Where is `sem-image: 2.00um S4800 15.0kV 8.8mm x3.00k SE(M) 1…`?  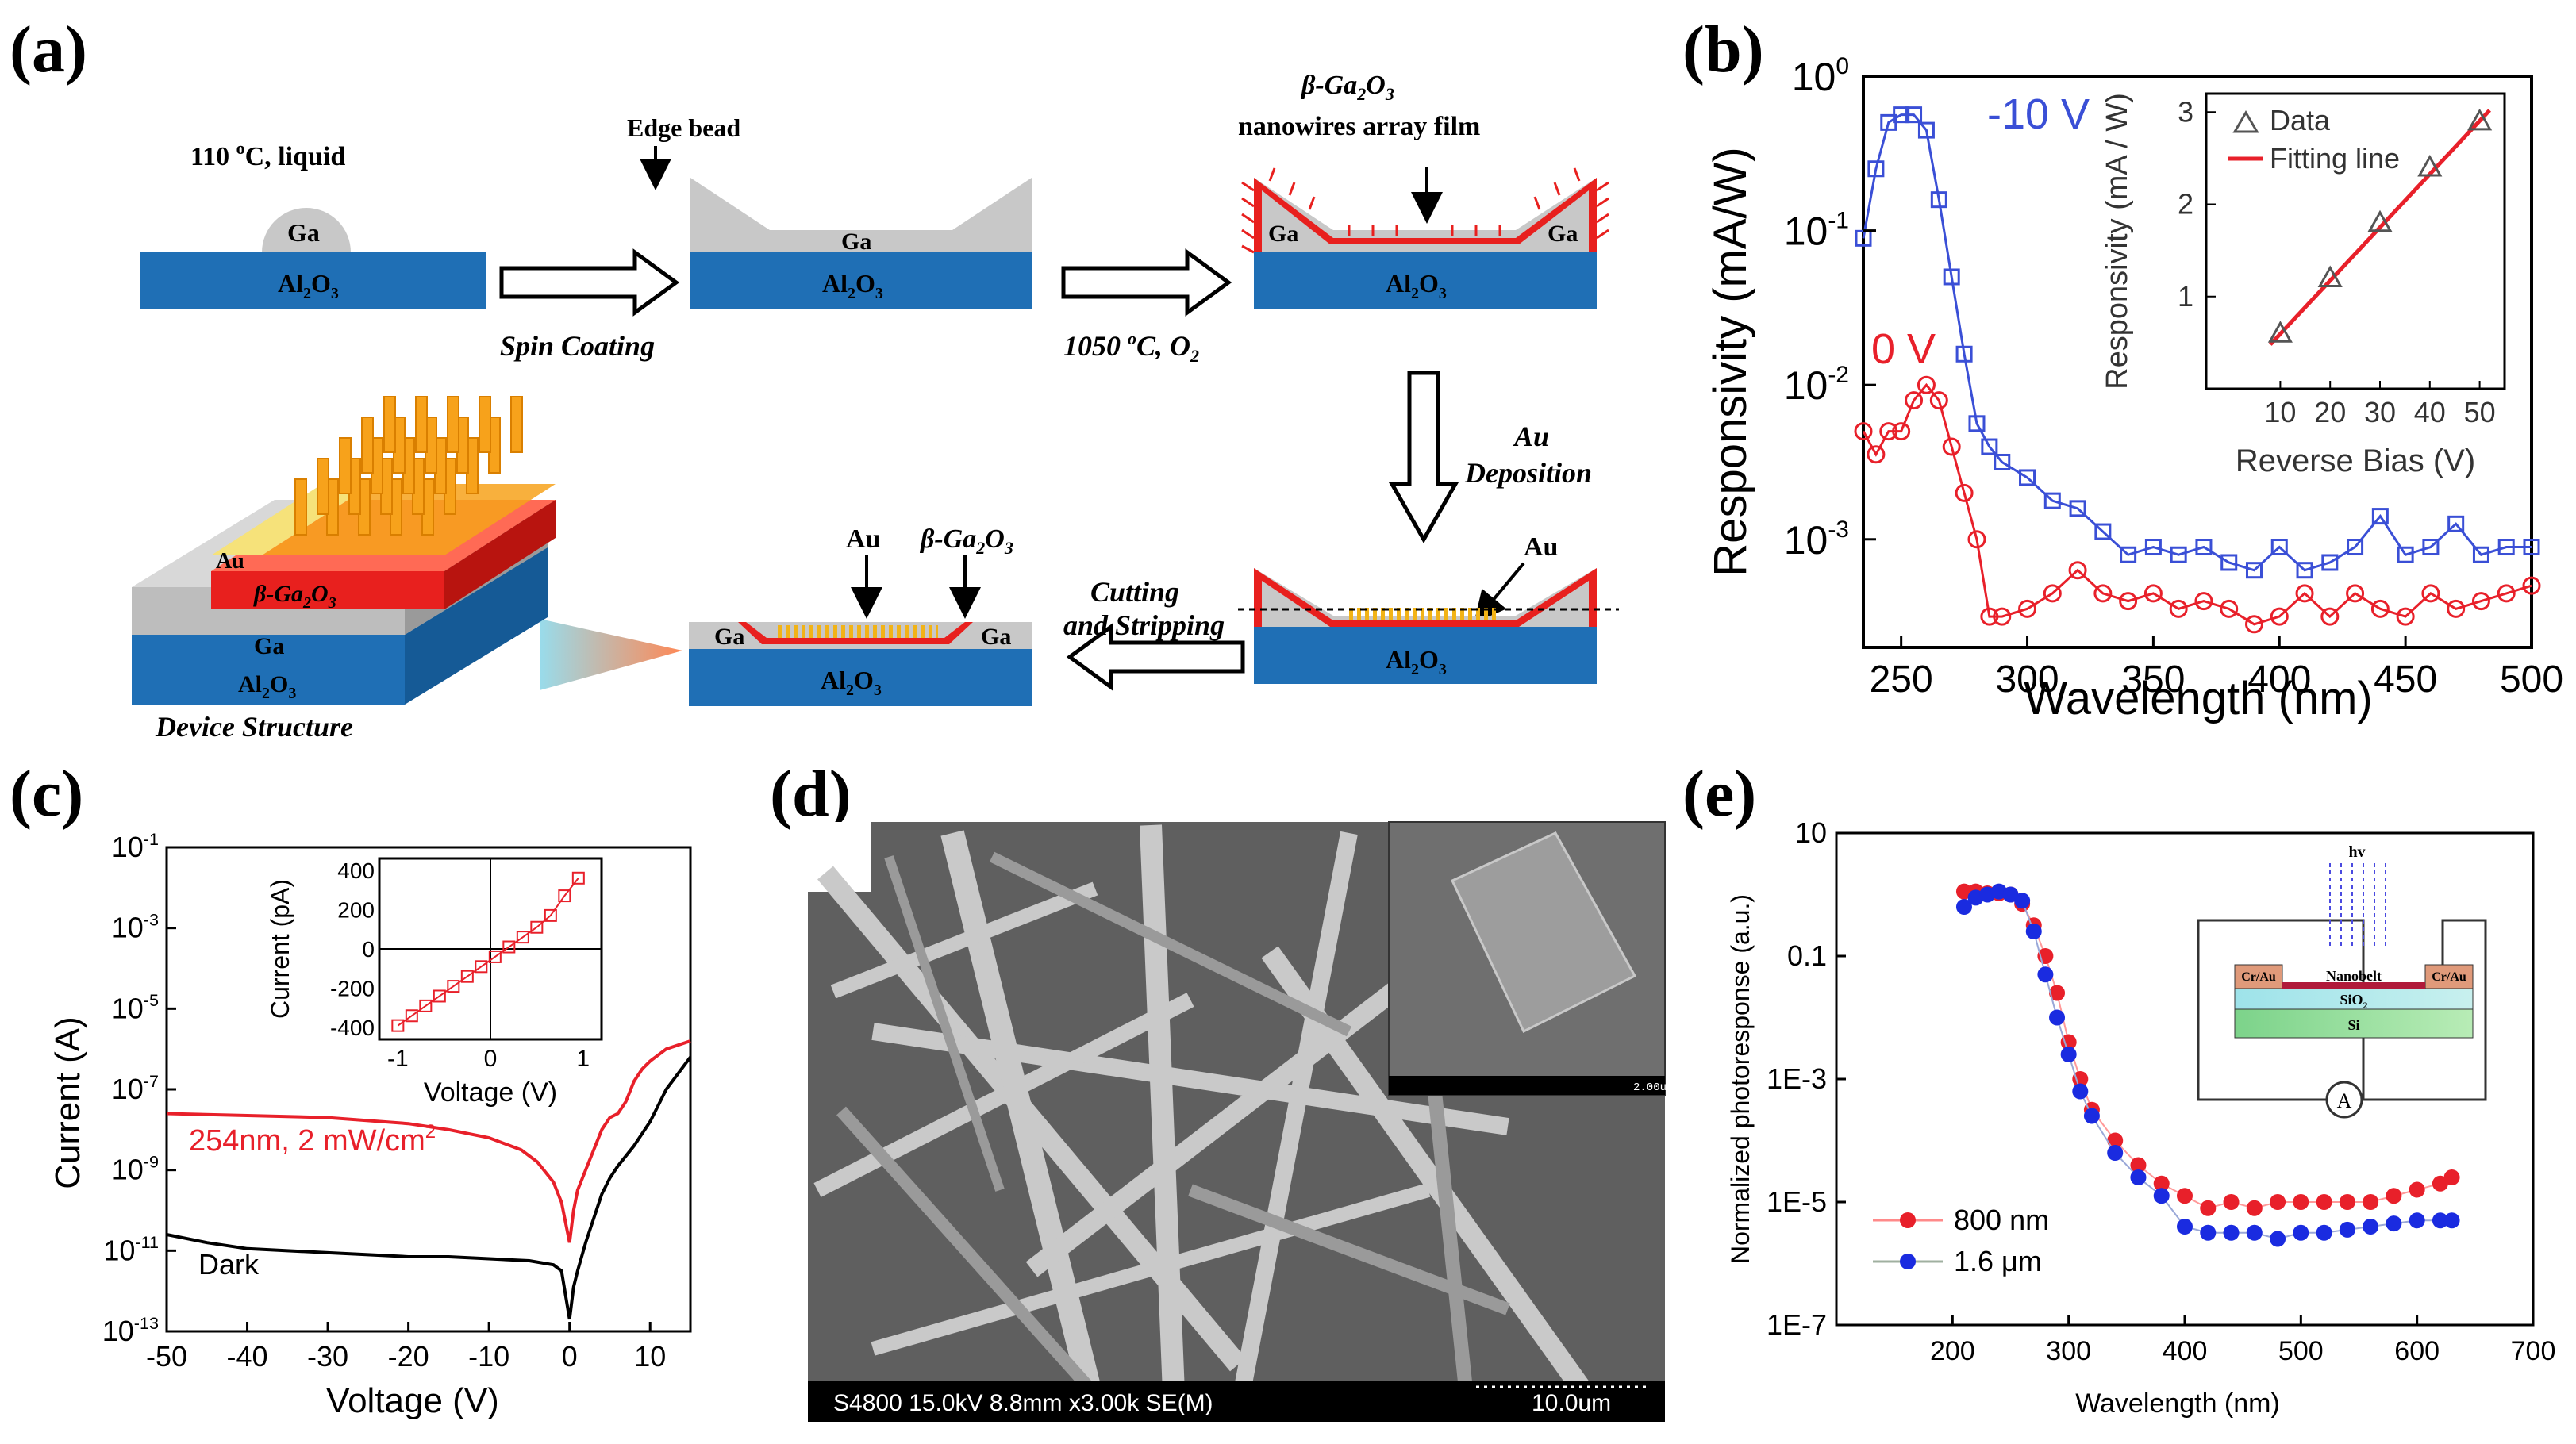
sem-image: 2.00um S4800 15.0kV 8.8mm x3.00k SE(M) 1… is located at coordinates (1240, 1121).